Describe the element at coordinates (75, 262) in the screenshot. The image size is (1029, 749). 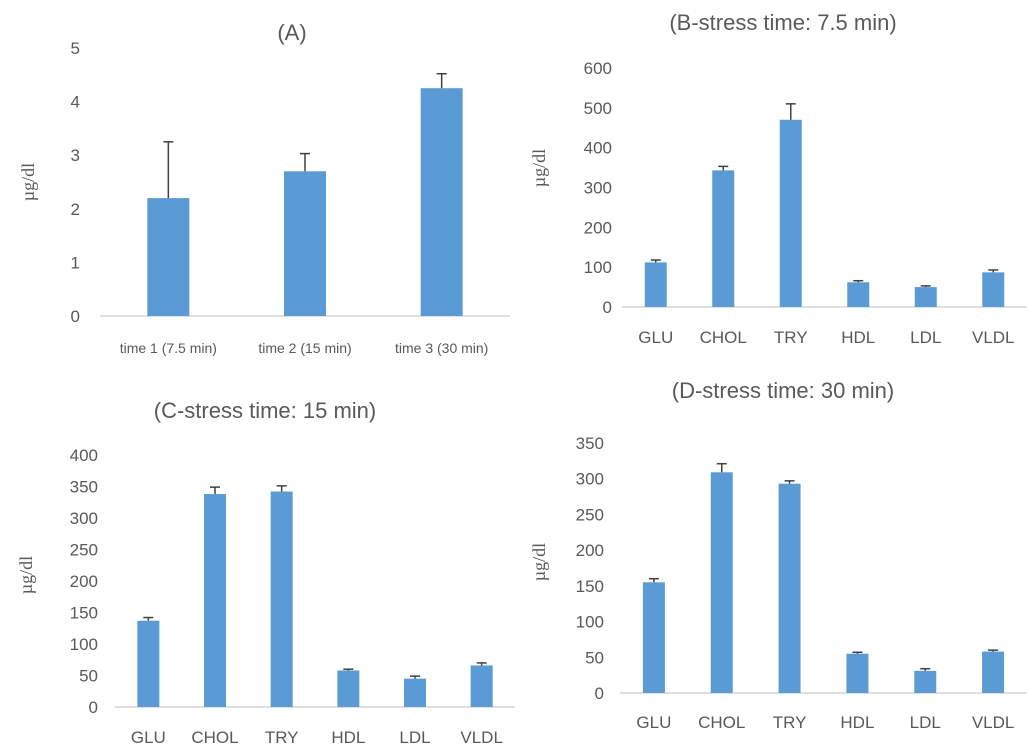
I see `y-tick-label: 1` at that location.